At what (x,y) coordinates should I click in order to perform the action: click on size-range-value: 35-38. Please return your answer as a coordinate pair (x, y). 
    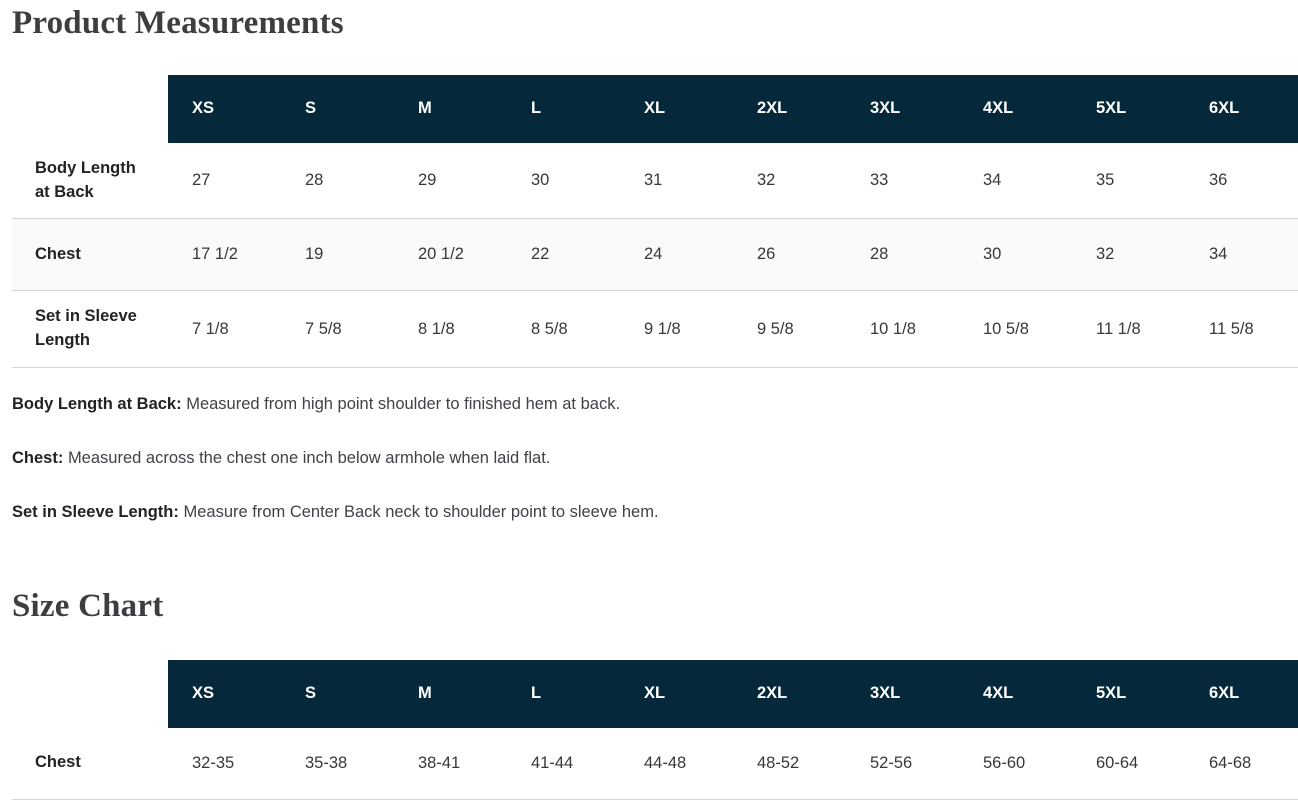
    Looking at the image, I should click on (326, 762).